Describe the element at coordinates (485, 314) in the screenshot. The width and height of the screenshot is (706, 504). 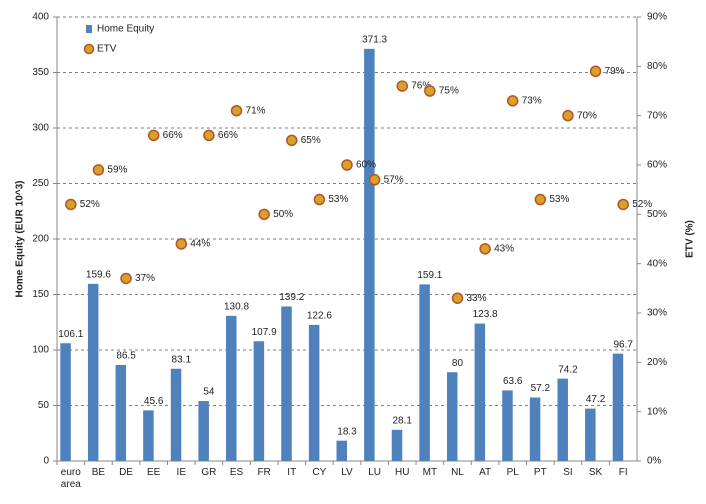
I see `bar-value-label: 123.8` at that location.